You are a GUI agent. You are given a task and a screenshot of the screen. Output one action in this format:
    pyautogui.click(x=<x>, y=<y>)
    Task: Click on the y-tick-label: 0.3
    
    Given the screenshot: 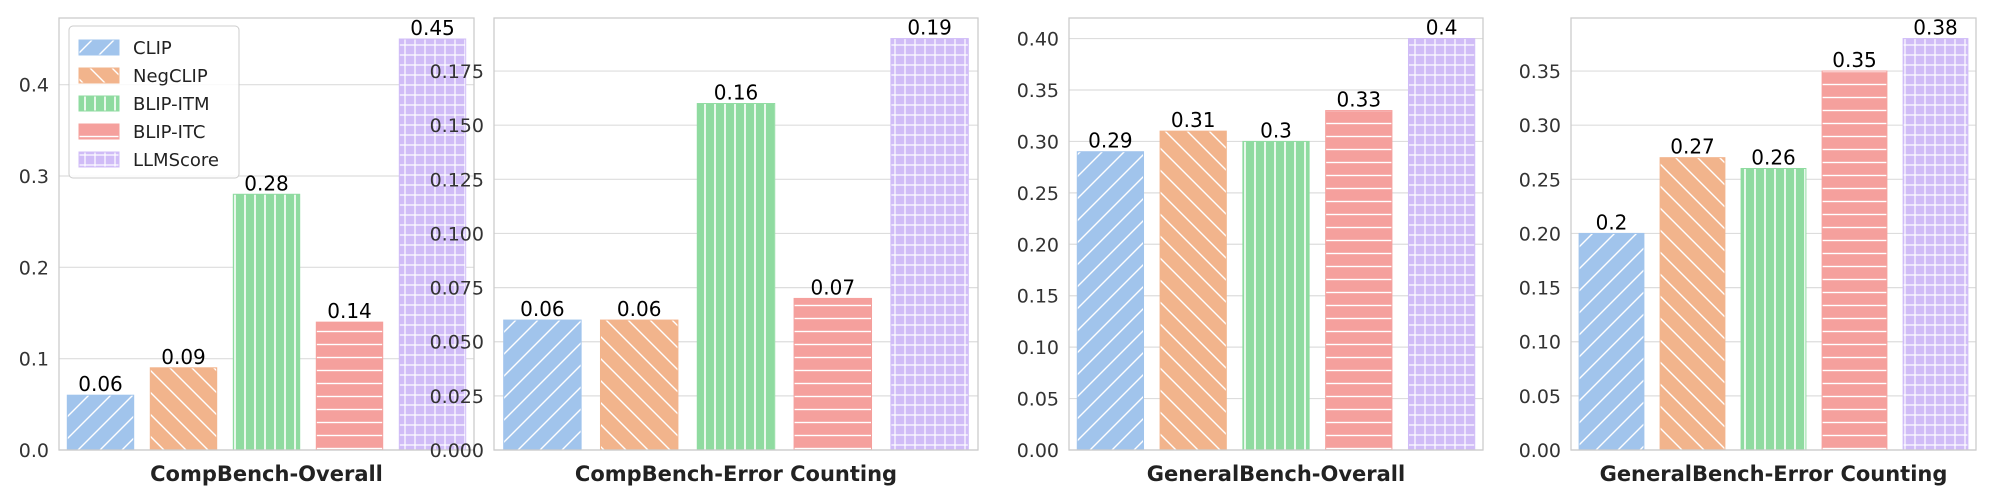 What is the action you would take?
    pyautogui.click(x=34, y=177)
    